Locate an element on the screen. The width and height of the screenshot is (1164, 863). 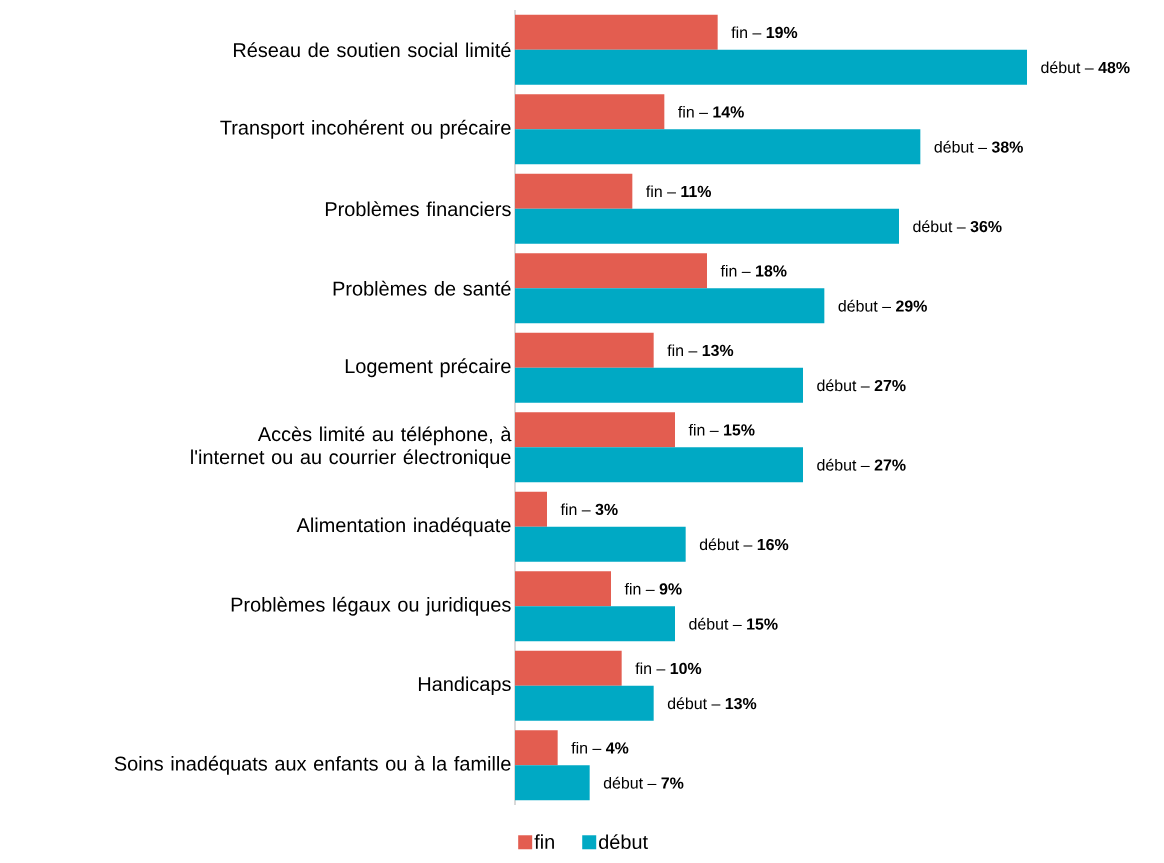
y-tick-label: Logement précaire is located at coordinates (428, 368).